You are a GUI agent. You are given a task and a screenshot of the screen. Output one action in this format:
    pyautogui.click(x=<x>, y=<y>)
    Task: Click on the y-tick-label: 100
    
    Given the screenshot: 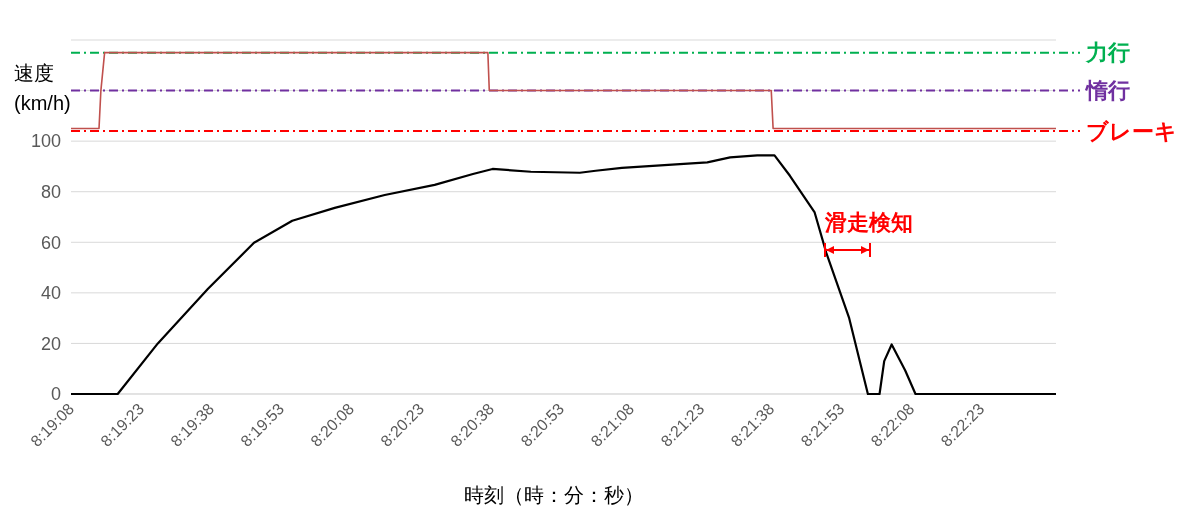 What is the action you would take?
    pyautogui.click(x=45, y=141)
    